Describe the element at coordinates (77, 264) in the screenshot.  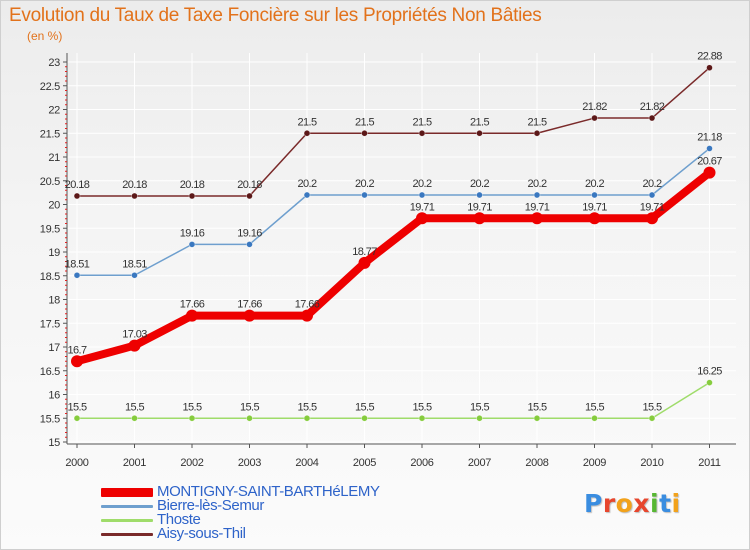
I see `data-label: 18.51` at that location.